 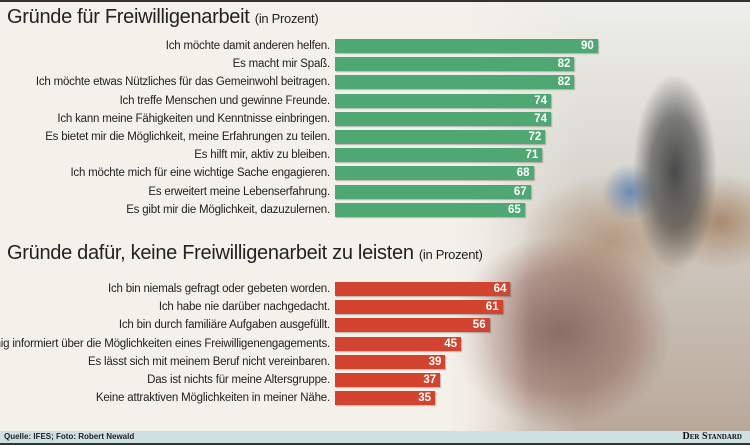 What do you see at coordinates (466, 46) in the screenshot?
I see `bar: 90` at bounding box center [466, 46].